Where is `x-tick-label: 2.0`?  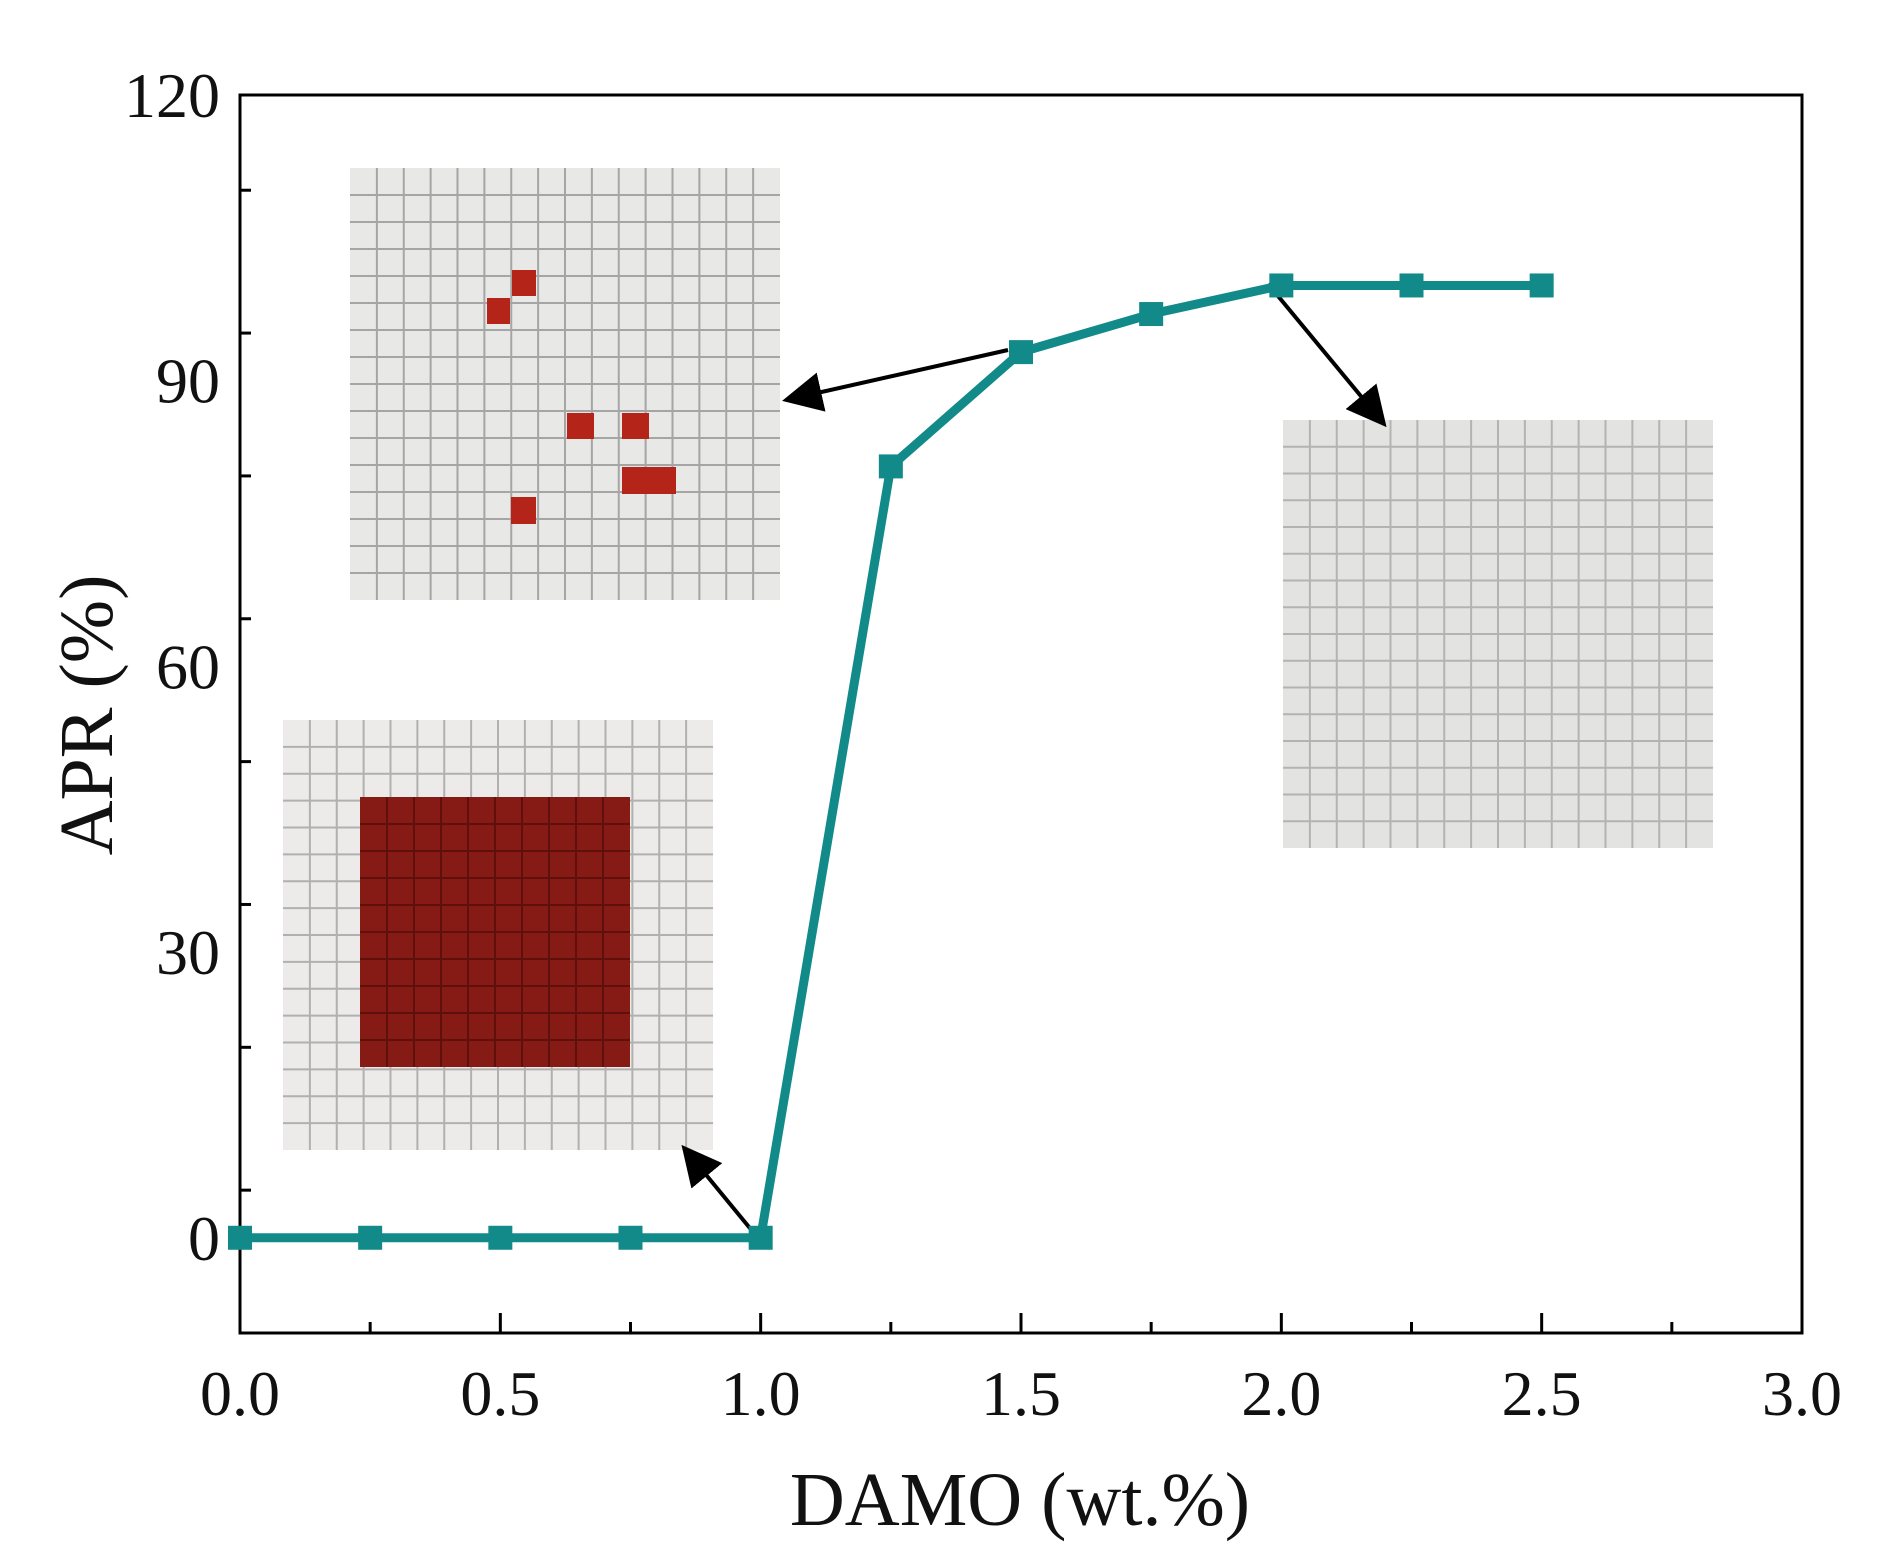 x-tick-label: 2.0 is located at coordinates (1281, 1393).